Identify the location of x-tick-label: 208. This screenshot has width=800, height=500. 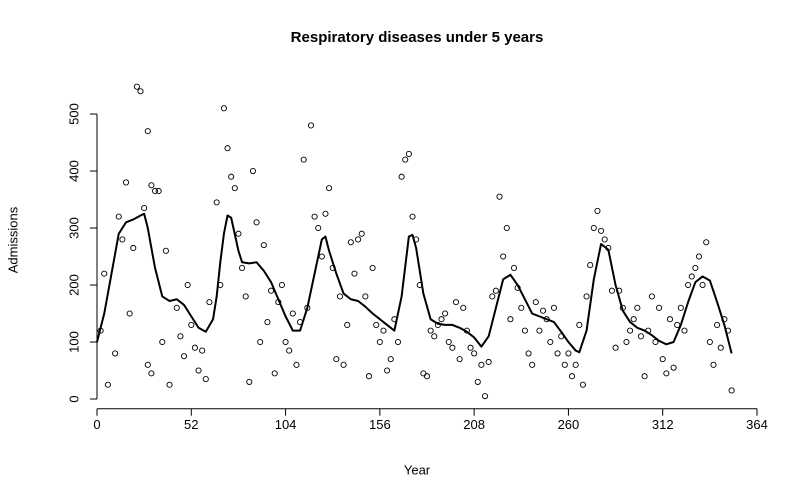
(474, 424).